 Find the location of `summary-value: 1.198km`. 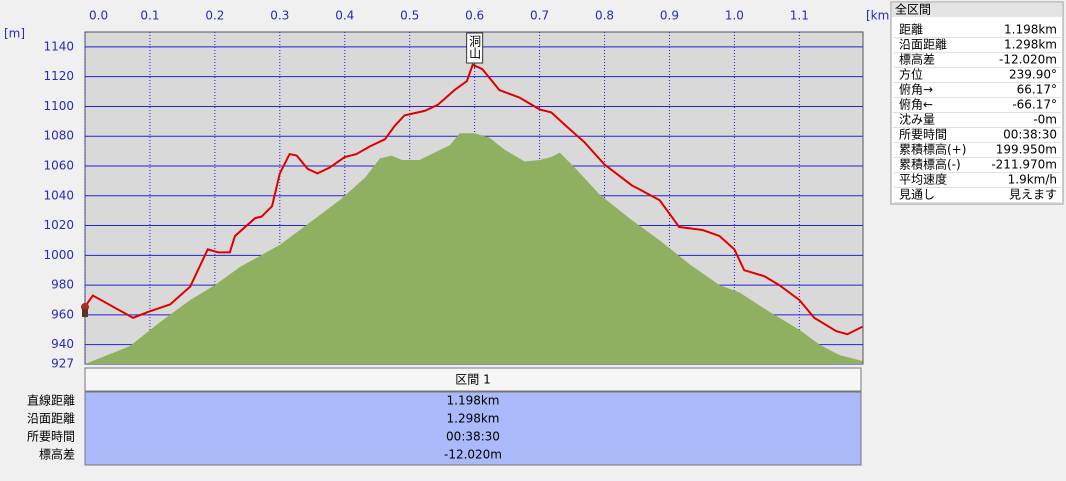

summary-value: 1.198km is located at coordinates (1030, 30).